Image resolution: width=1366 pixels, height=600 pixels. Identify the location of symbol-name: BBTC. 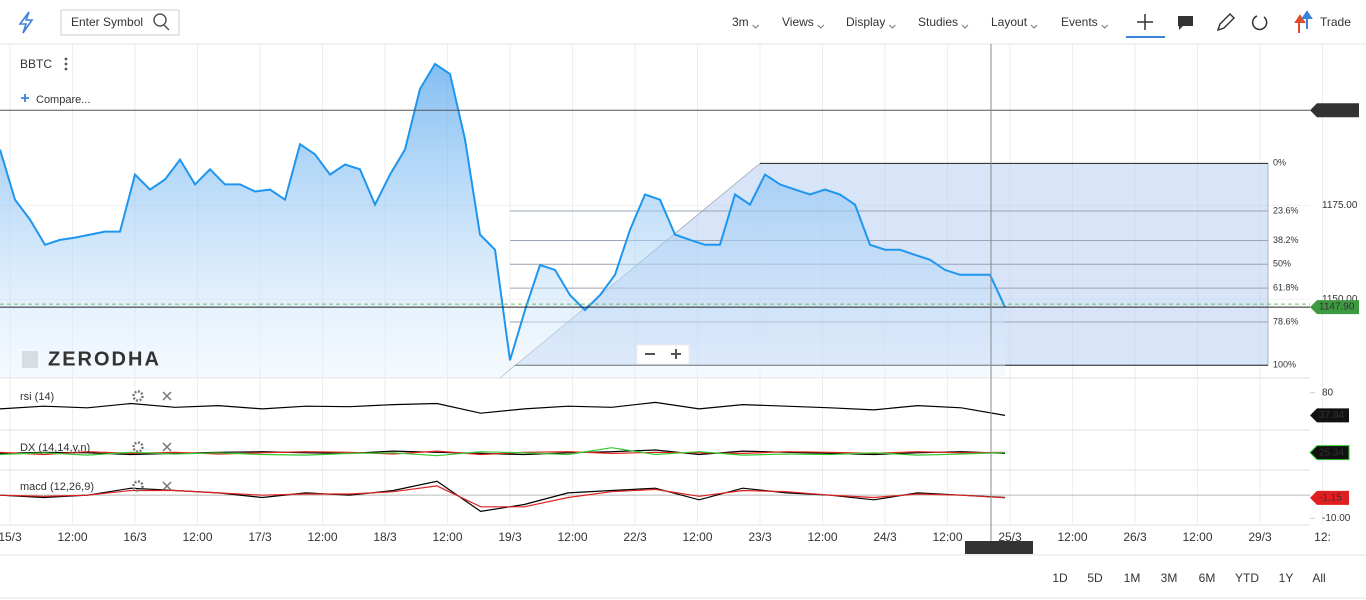
(36, 64).